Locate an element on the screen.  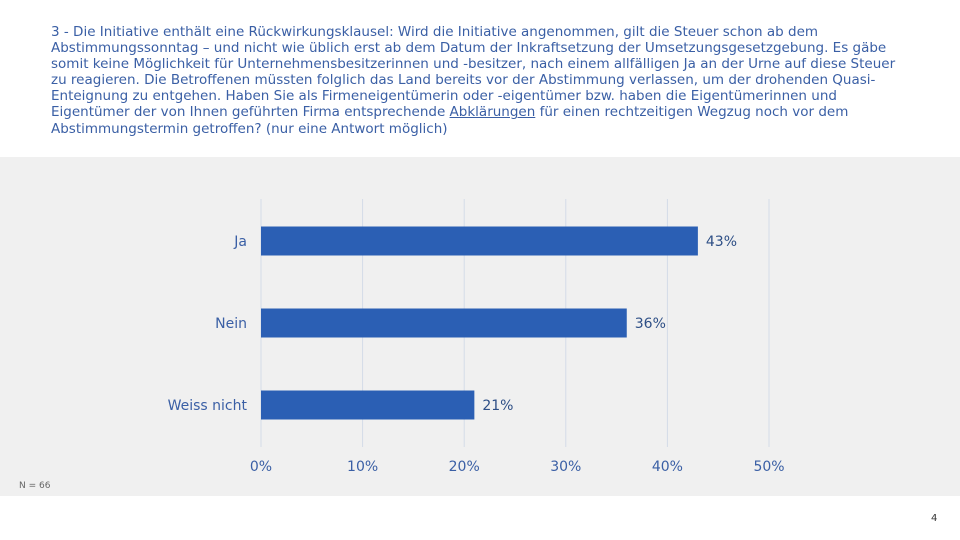
page-number: 4 is located at coordinates (934, 518).